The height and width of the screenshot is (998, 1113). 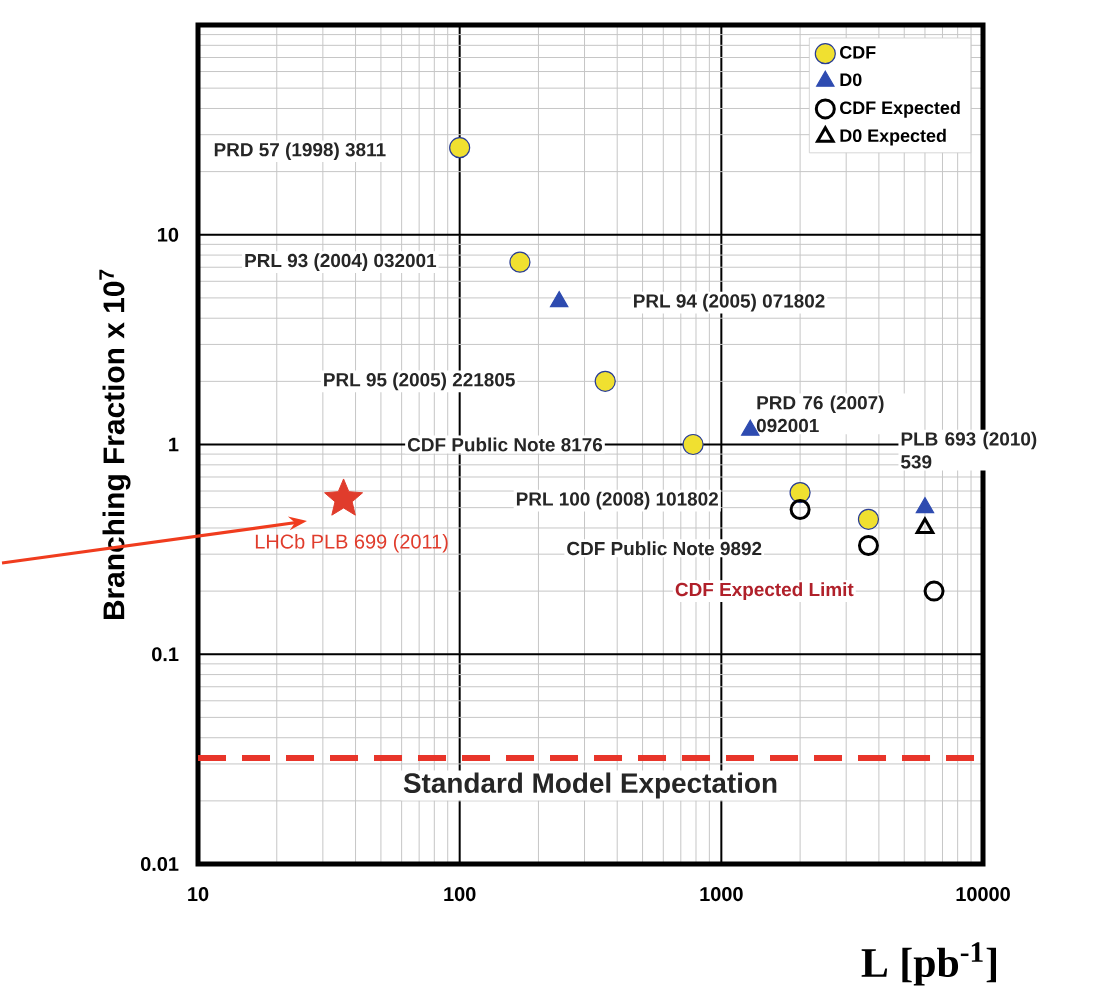 What do you see at coordinates (969, 450) in the screenshot?
I see `annotation: PLB 693 (2010) 539` at bounding box center [969, 450].